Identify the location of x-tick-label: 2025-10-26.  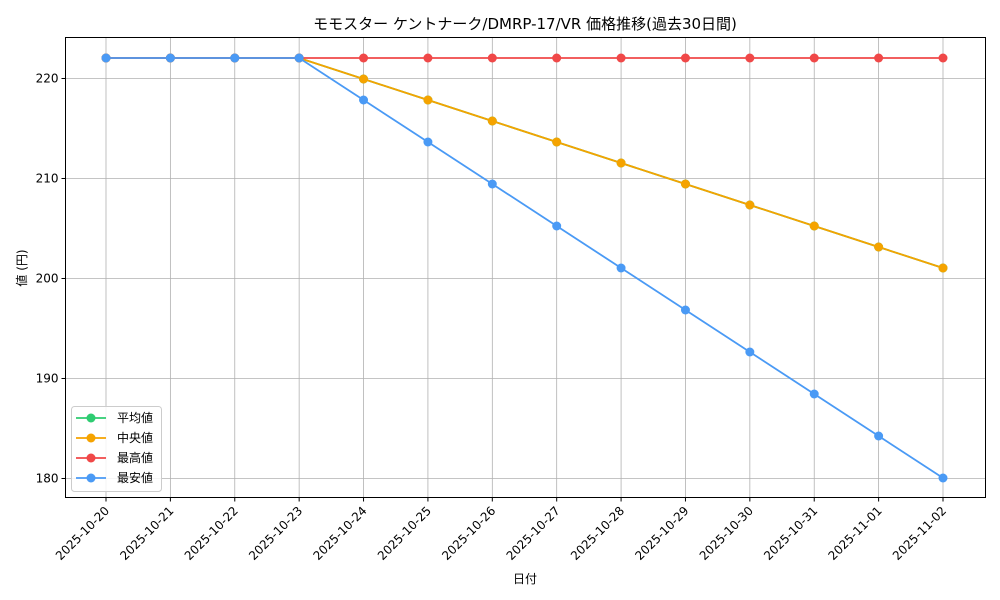
(468, 533).